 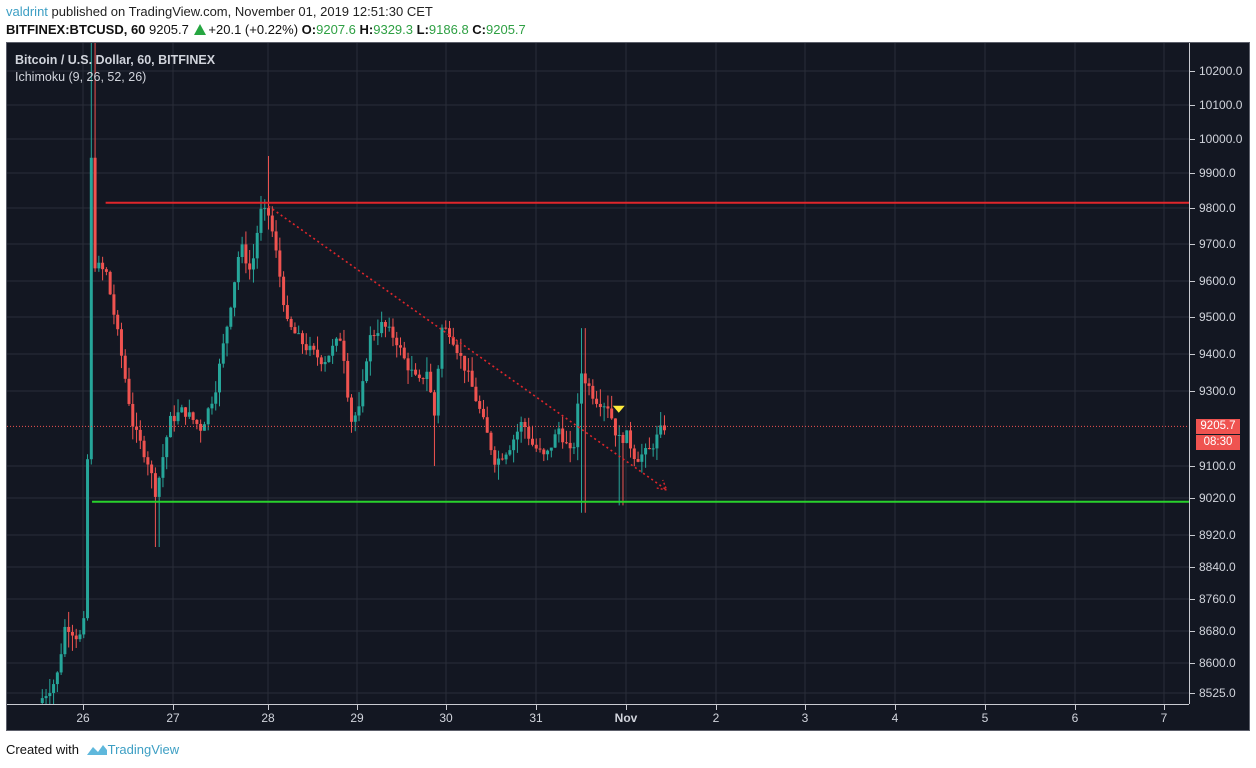 I want to click on tradingview-link: TradingView, so click(x=143, y=749).